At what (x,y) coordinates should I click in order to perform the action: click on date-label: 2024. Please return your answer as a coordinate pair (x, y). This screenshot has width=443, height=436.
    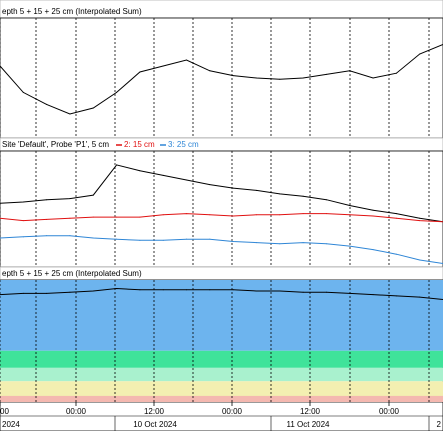
    Looking at the image, I should click on (11, 424).